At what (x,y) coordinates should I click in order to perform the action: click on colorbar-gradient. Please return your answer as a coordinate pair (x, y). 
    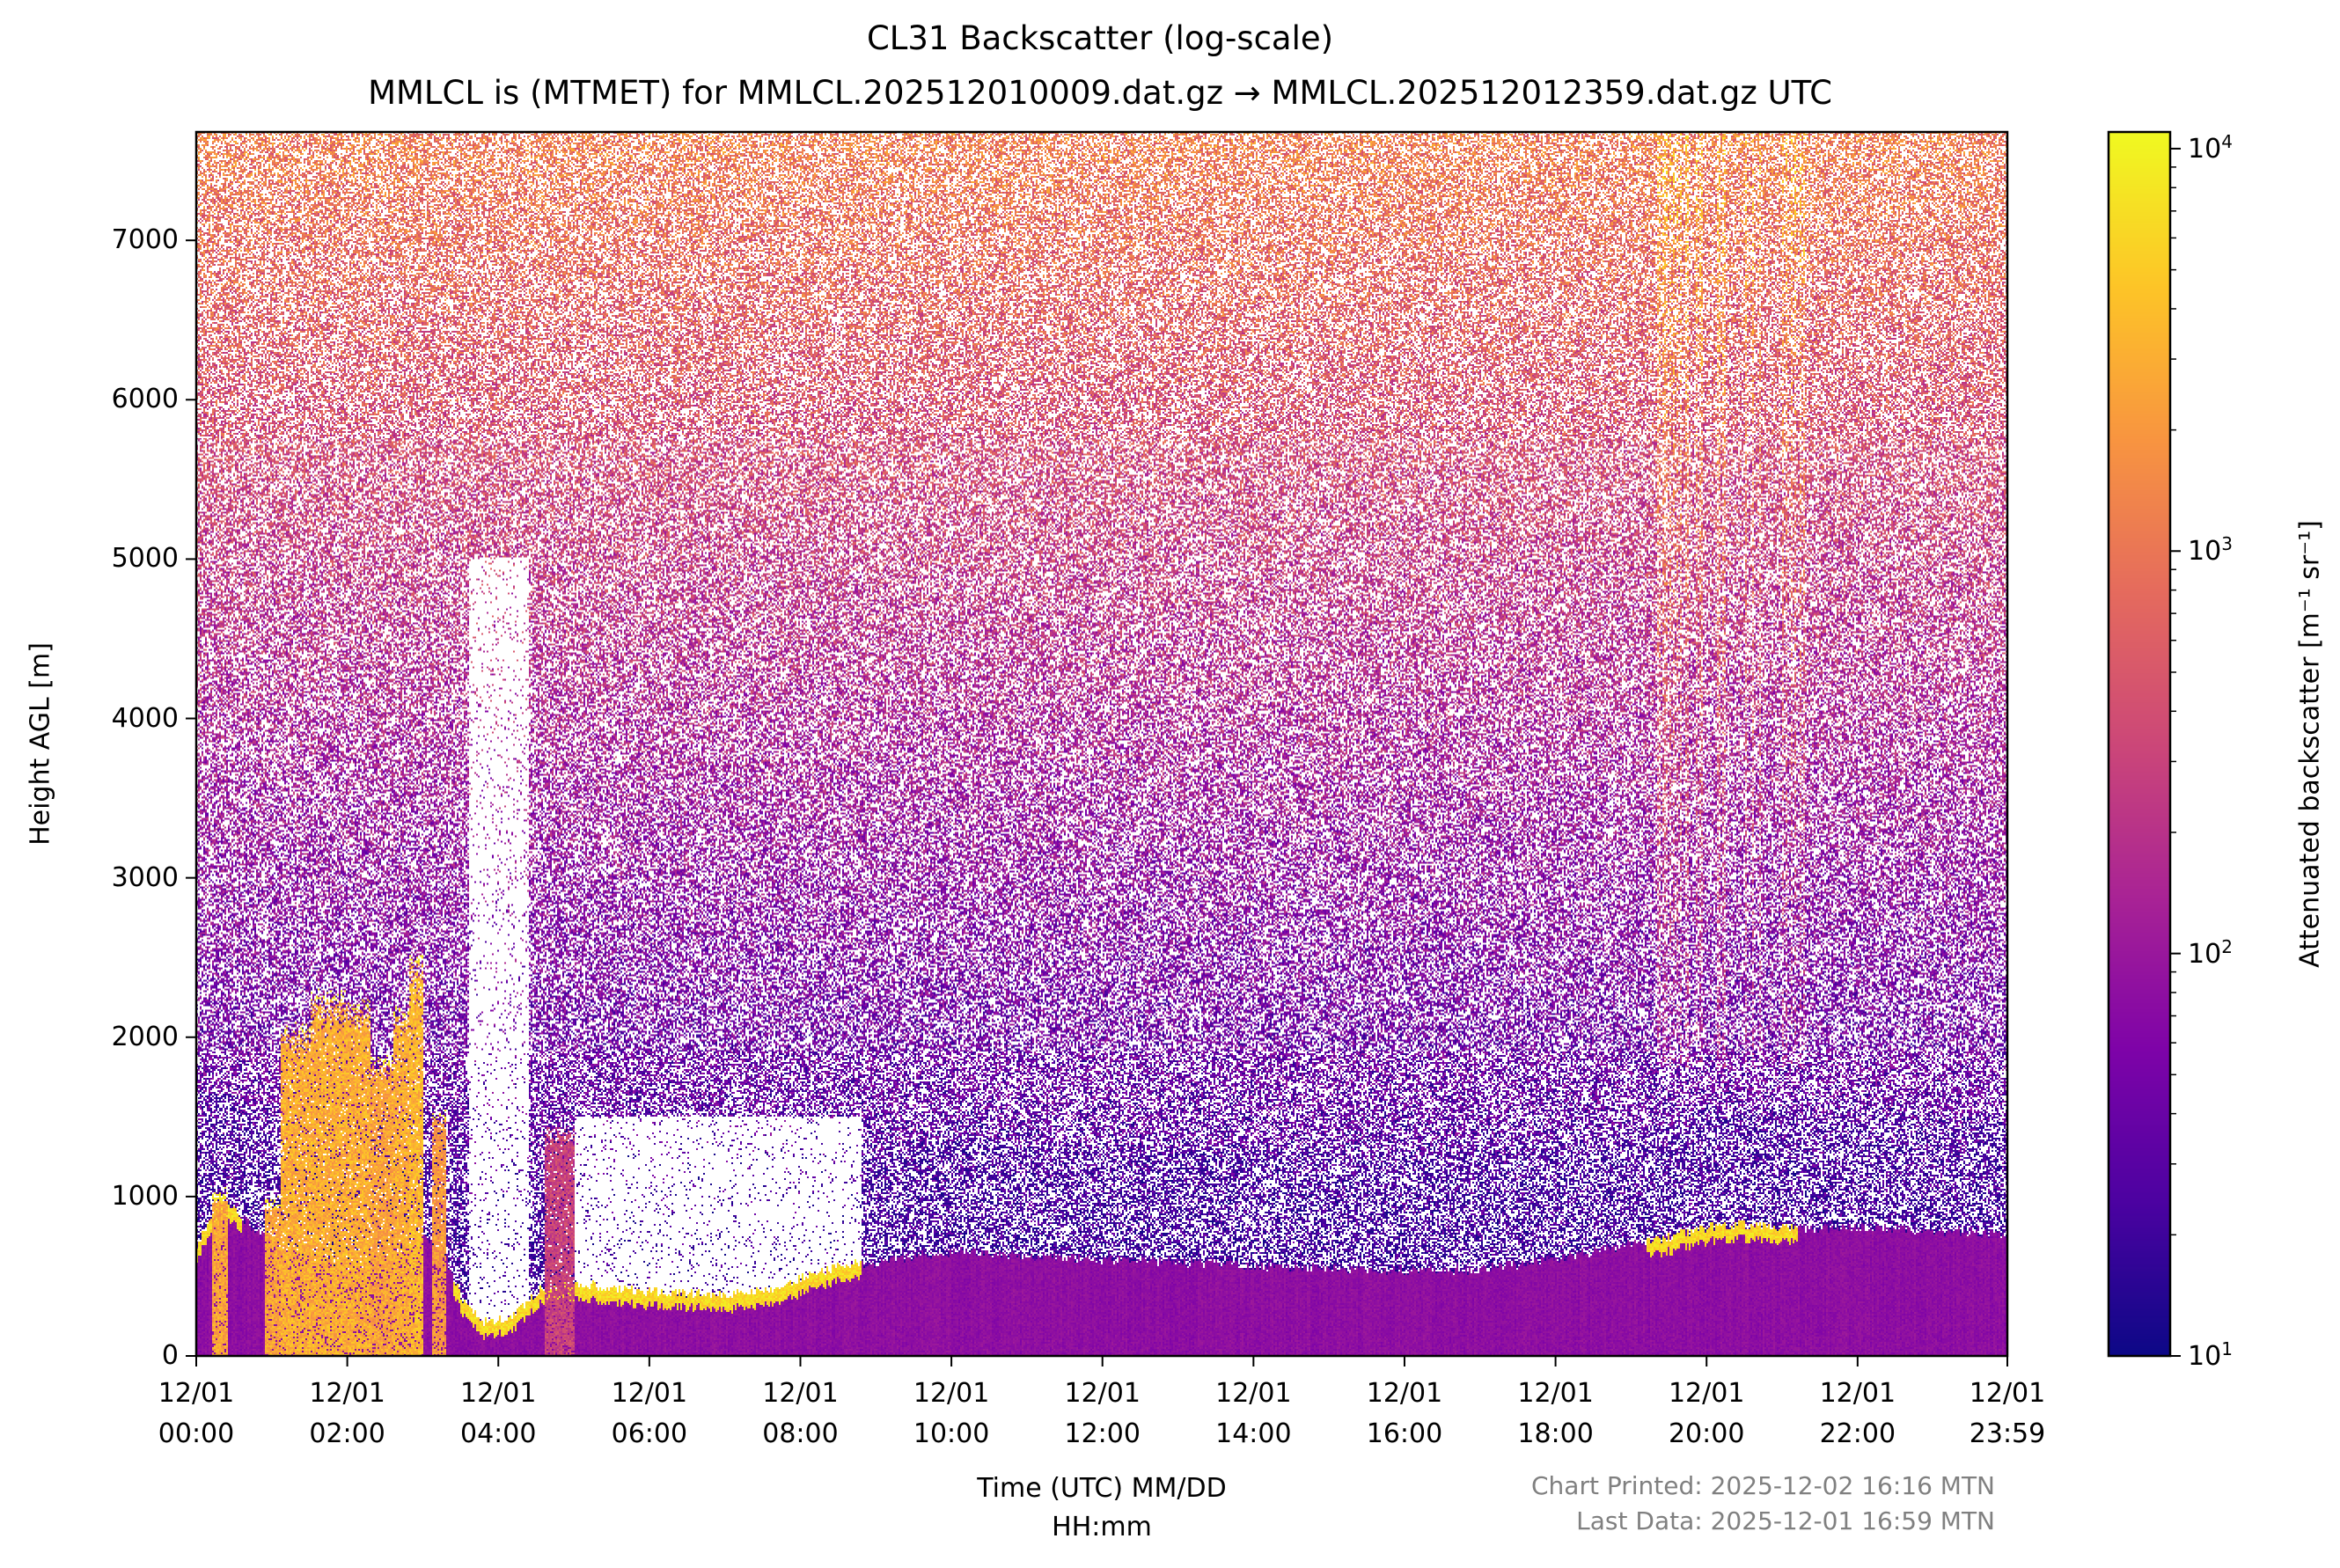
    Looking at the image, I should click on (2139, 744).